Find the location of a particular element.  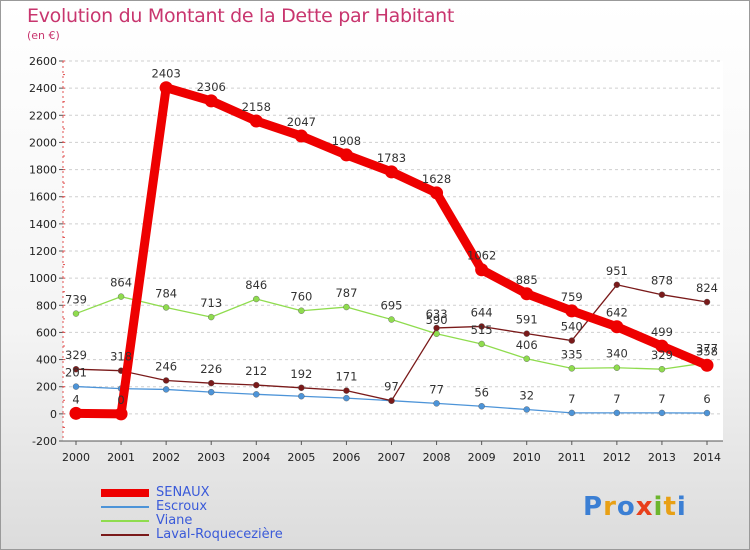

x-tick-label: 2009 is located at coordinates (482, 457).